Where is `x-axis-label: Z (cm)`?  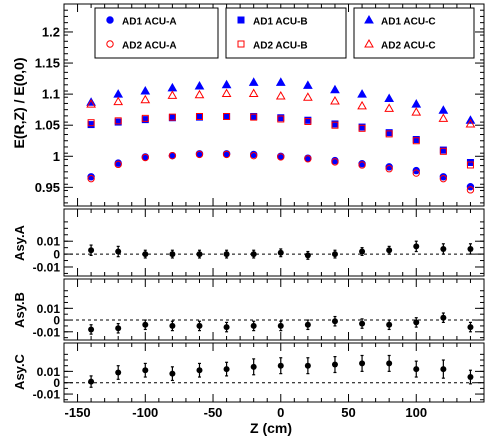
x-axis-label: Z (cm) is located at coordinates (271, 428).